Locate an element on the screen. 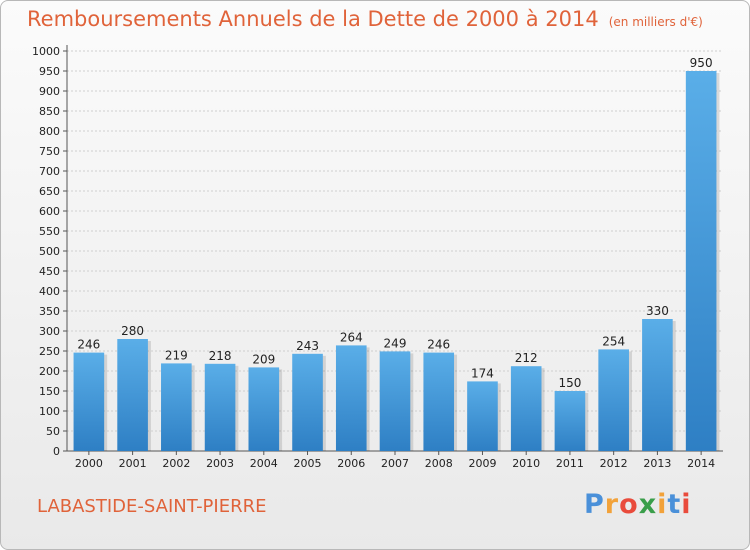 The height and width of the screenshot is (550, 750). data-label: 243 is located at coordinates (307, 346).